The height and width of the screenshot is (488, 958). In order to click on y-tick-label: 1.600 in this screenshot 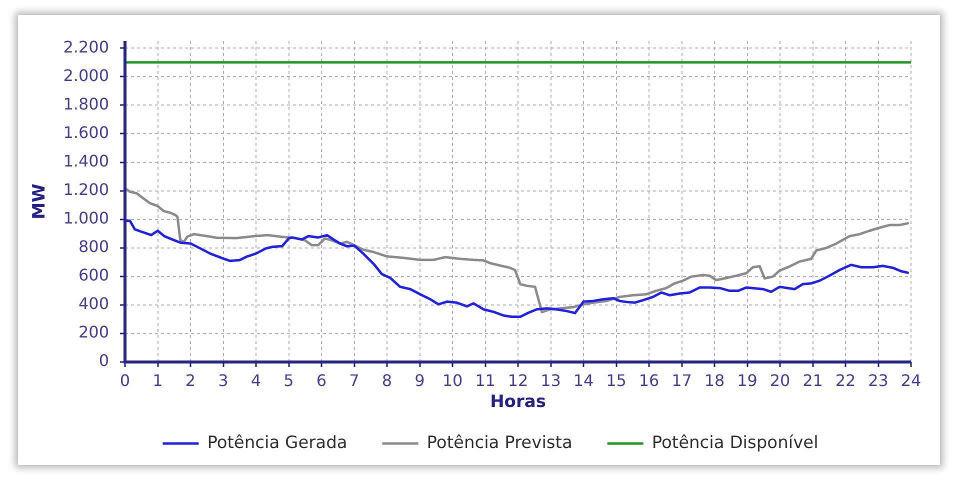, I will do `click(86, 132)`.